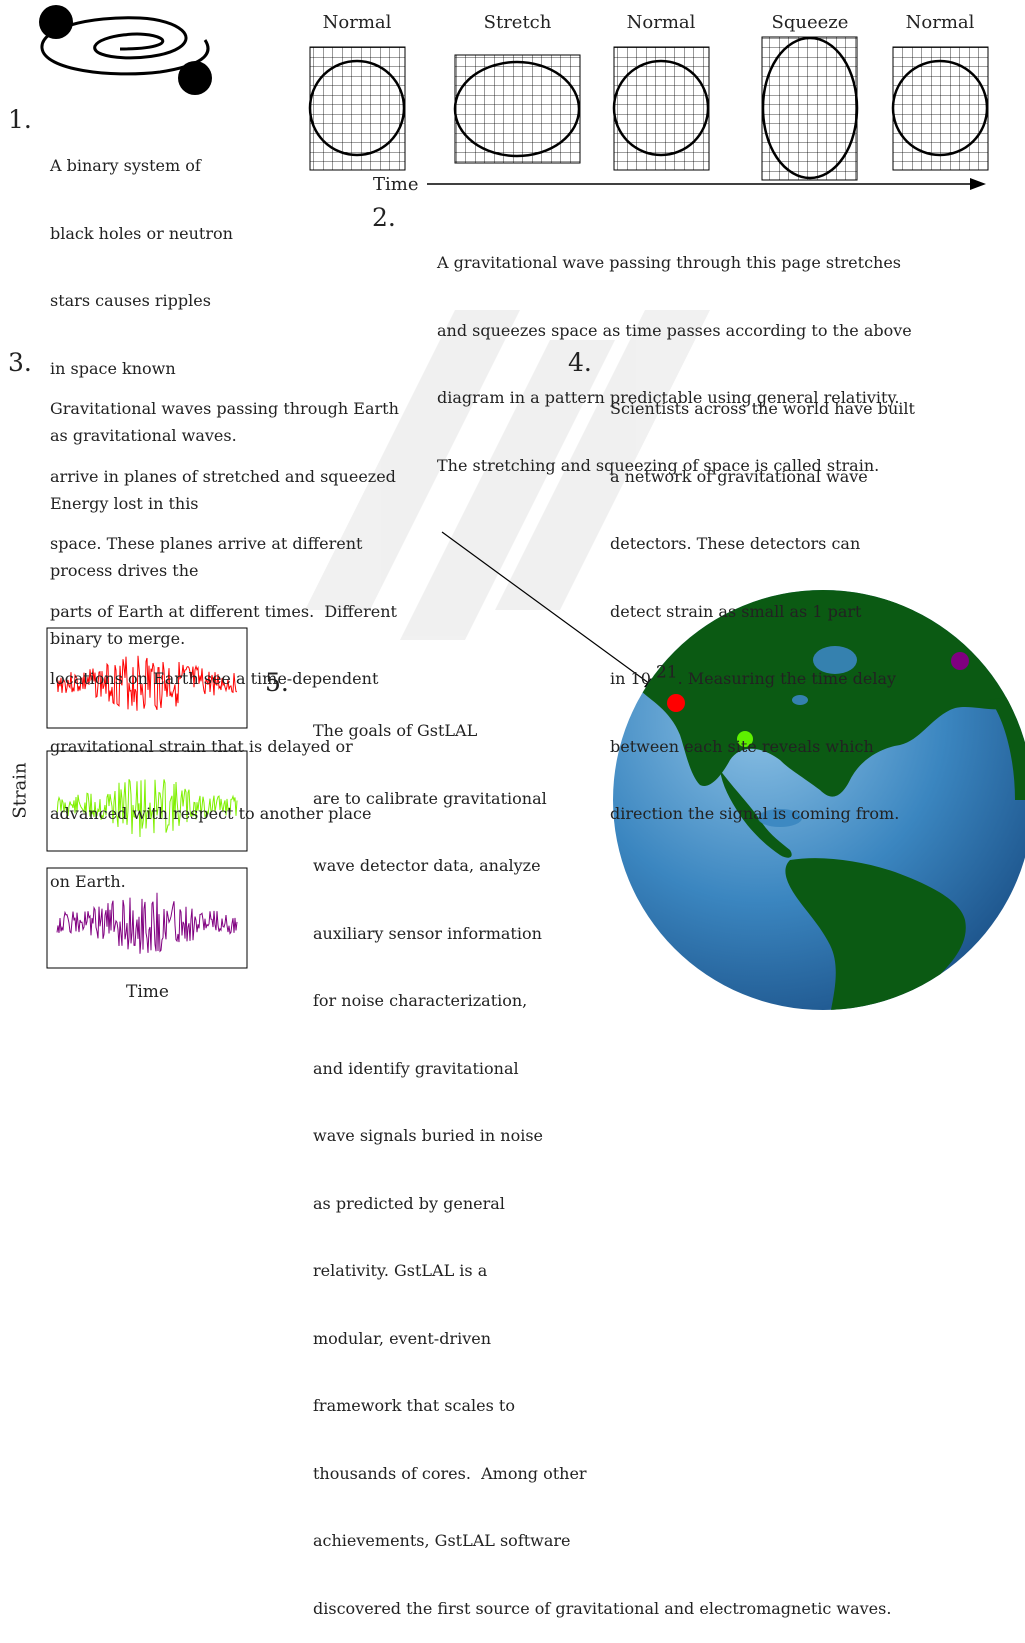 The height and width of the screenshot is (1643, 1025). What do you see at coordinates (1007, 745) in the screenshot?
I see `europe-edge-landmass` at bounding box center [1007, 745].